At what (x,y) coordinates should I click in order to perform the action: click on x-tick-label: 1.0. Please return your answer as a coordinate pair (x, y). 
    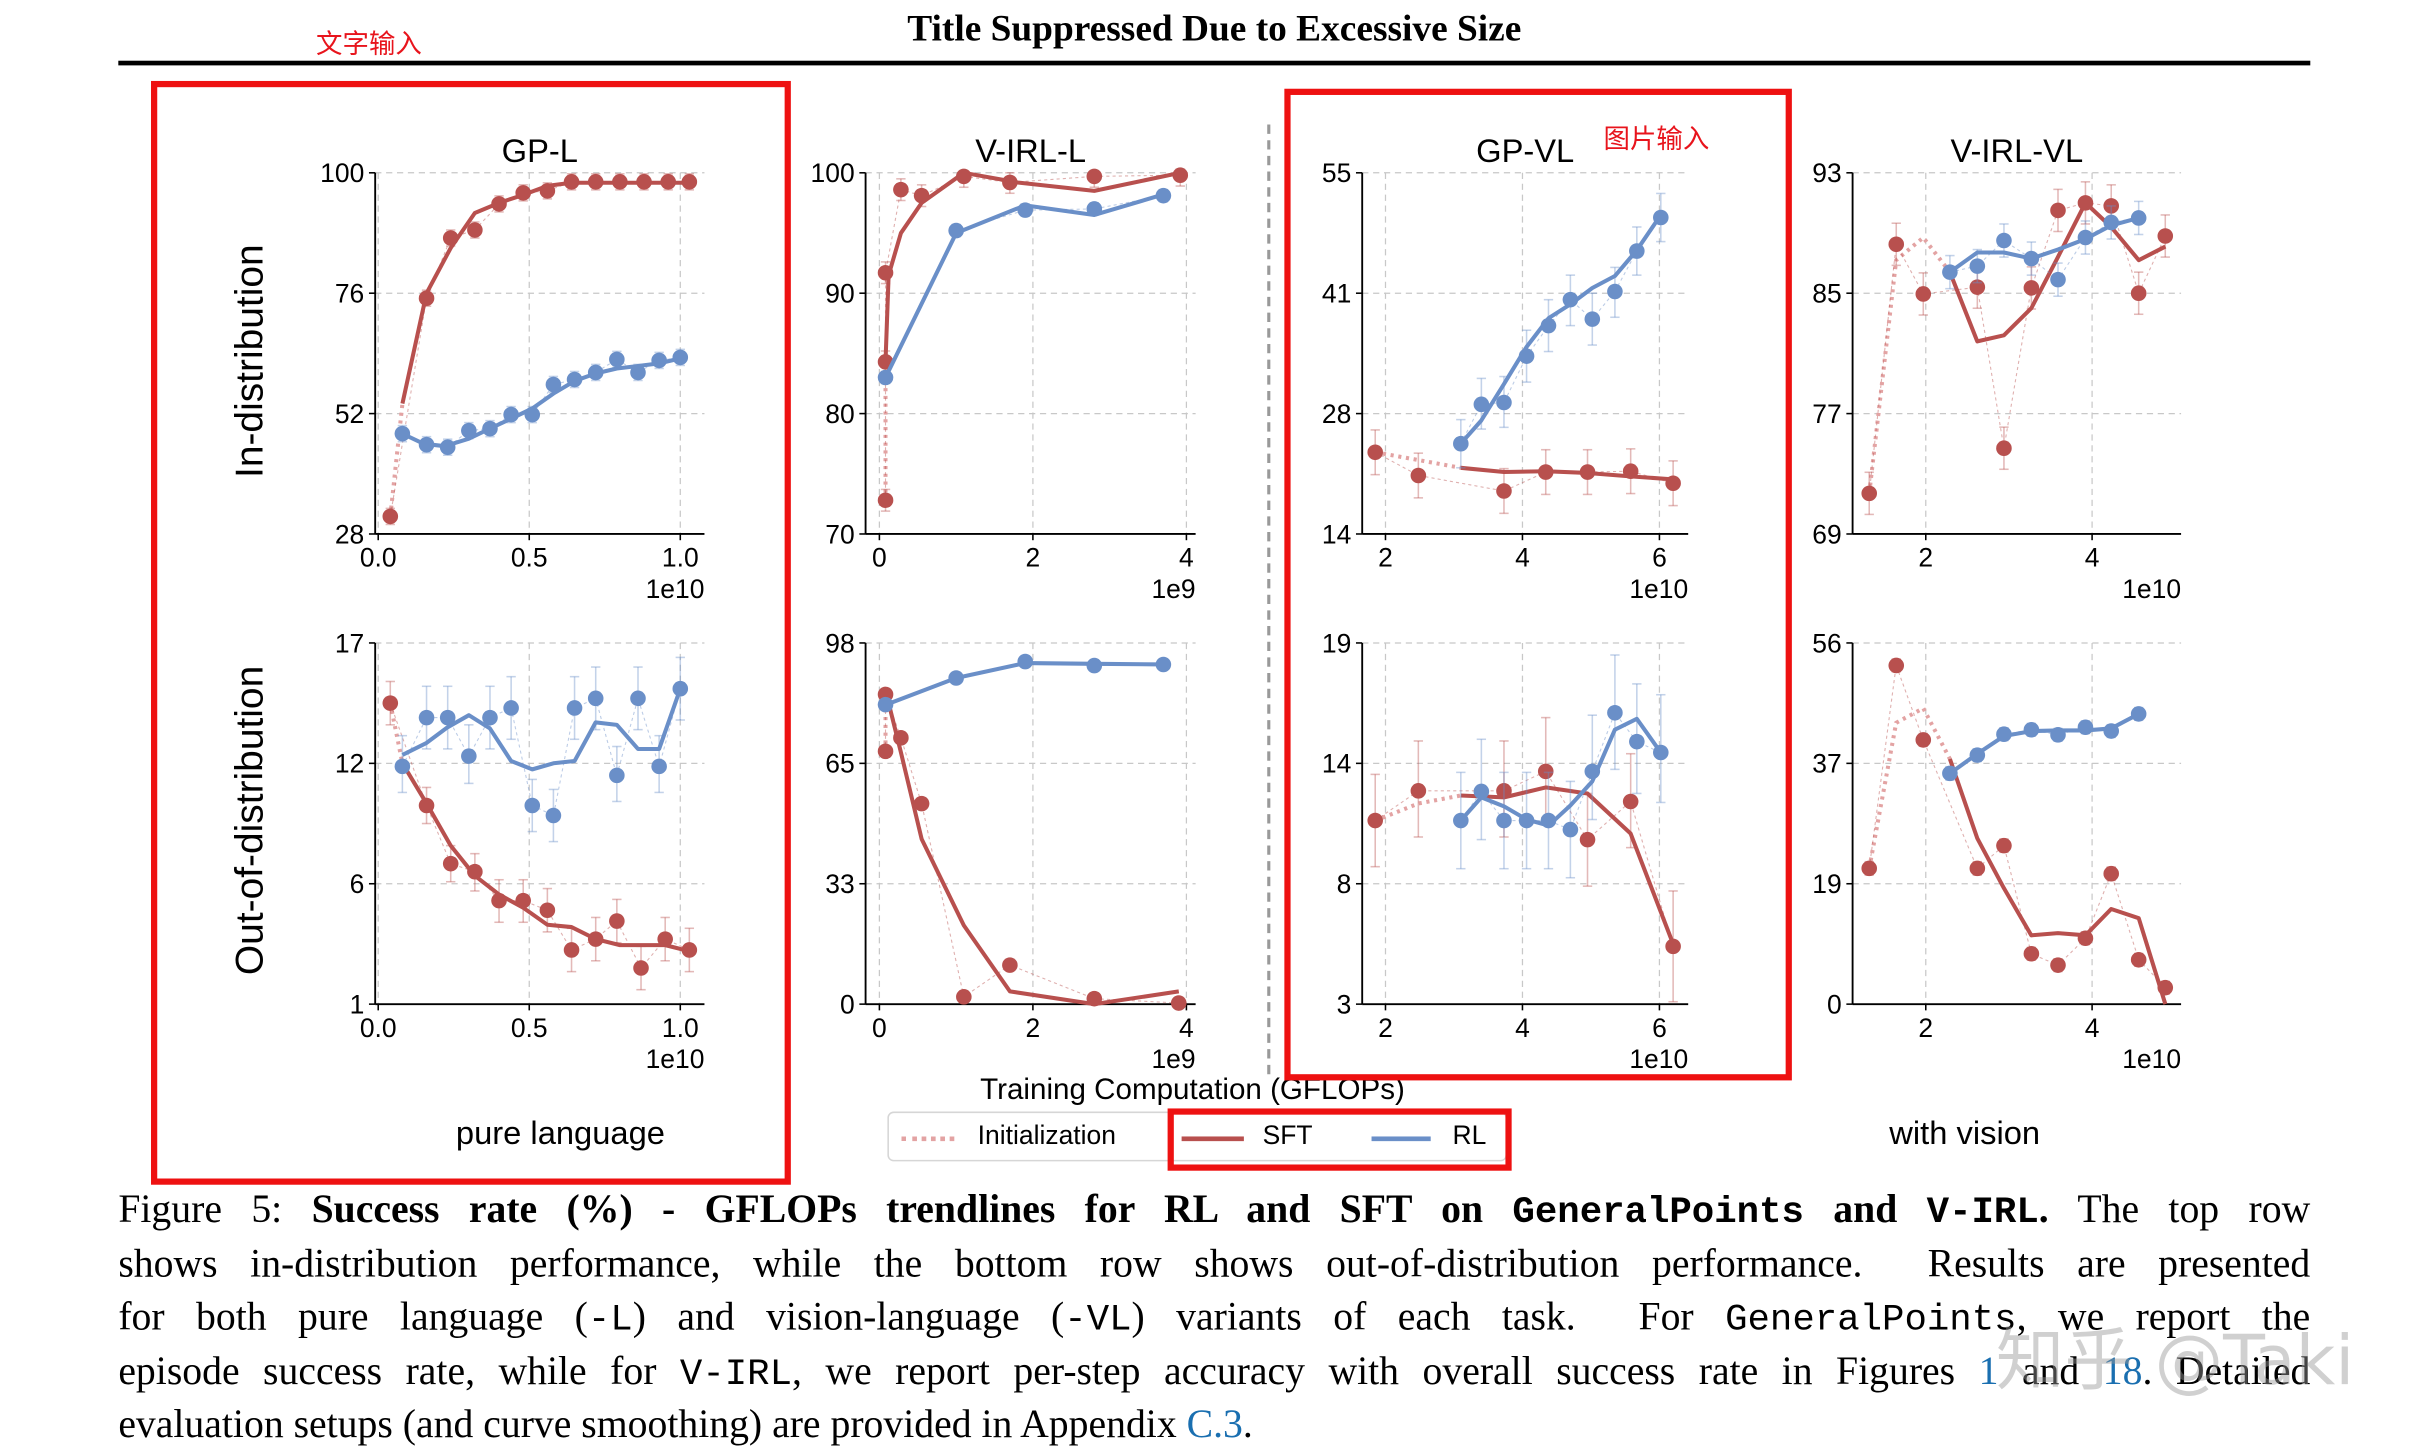
    Looking at the image, I should click on (680, 558).